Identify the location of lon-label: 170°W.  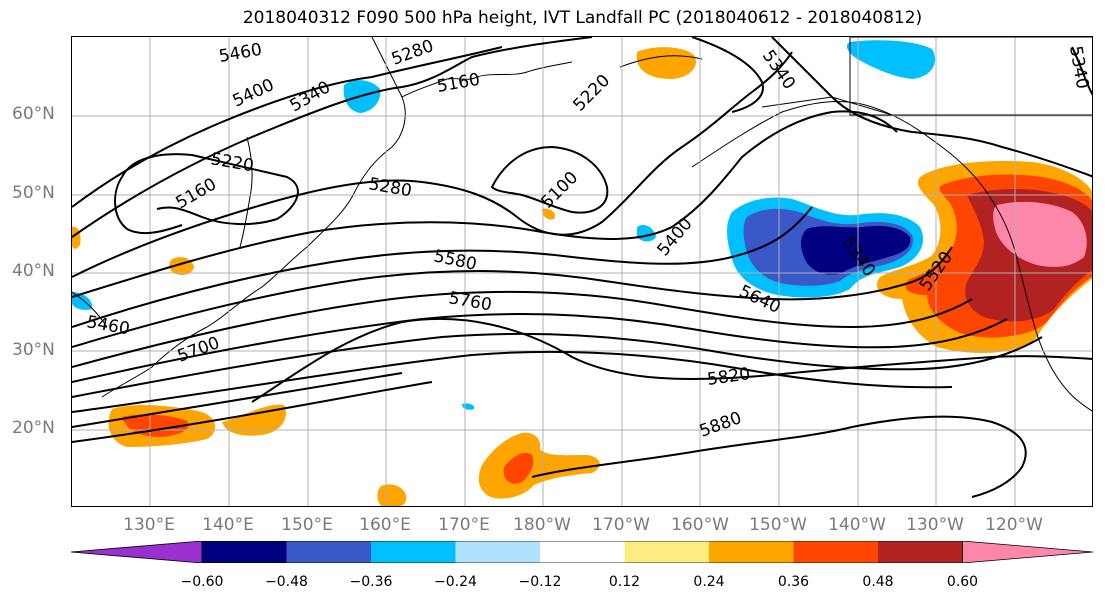
(621, 525).